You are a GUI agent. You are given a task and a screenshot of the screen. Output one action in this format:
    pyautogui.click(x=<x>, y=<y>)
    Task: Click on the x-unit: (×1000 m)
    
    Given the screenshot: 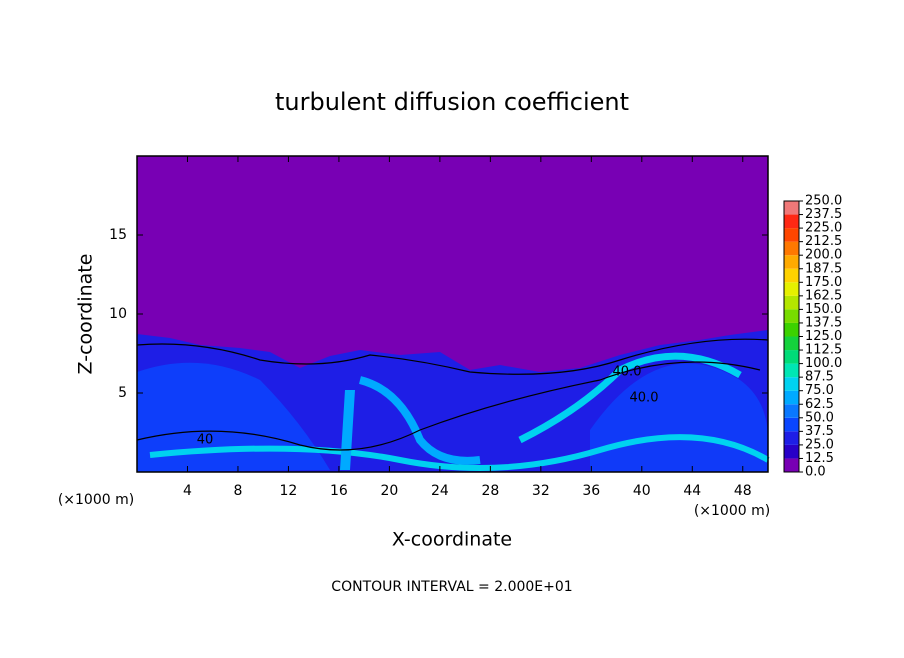 What is the action you would take?
    pyautogui.click(x=732, y=511)
    